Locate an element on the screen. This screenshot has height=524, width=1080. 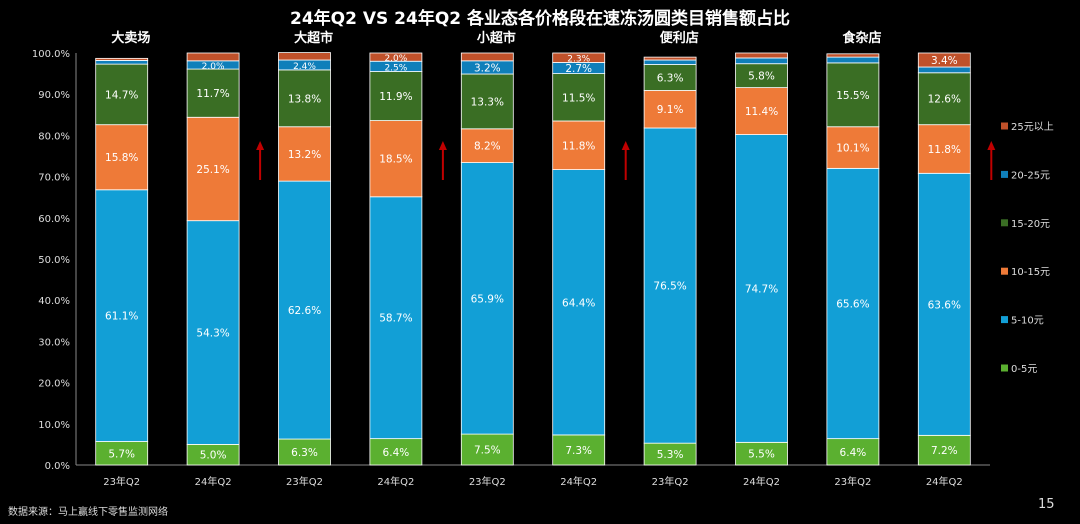
data-label: 5.5% is located at coordinates (761, 455).